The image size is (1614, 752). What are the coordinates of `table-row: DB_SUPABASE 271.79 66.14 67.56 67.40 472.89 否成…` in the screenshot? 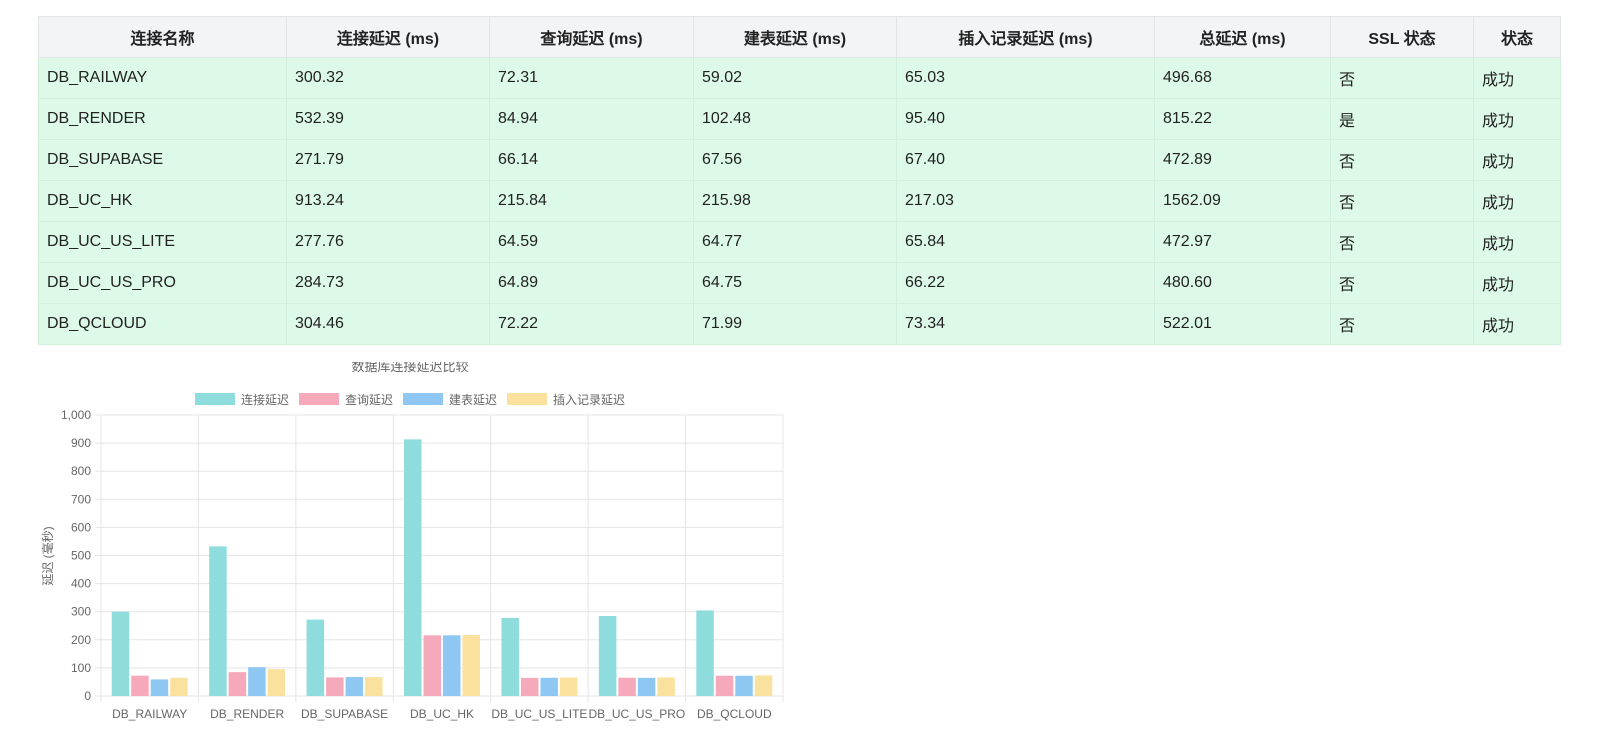 It's located at (799, 160).